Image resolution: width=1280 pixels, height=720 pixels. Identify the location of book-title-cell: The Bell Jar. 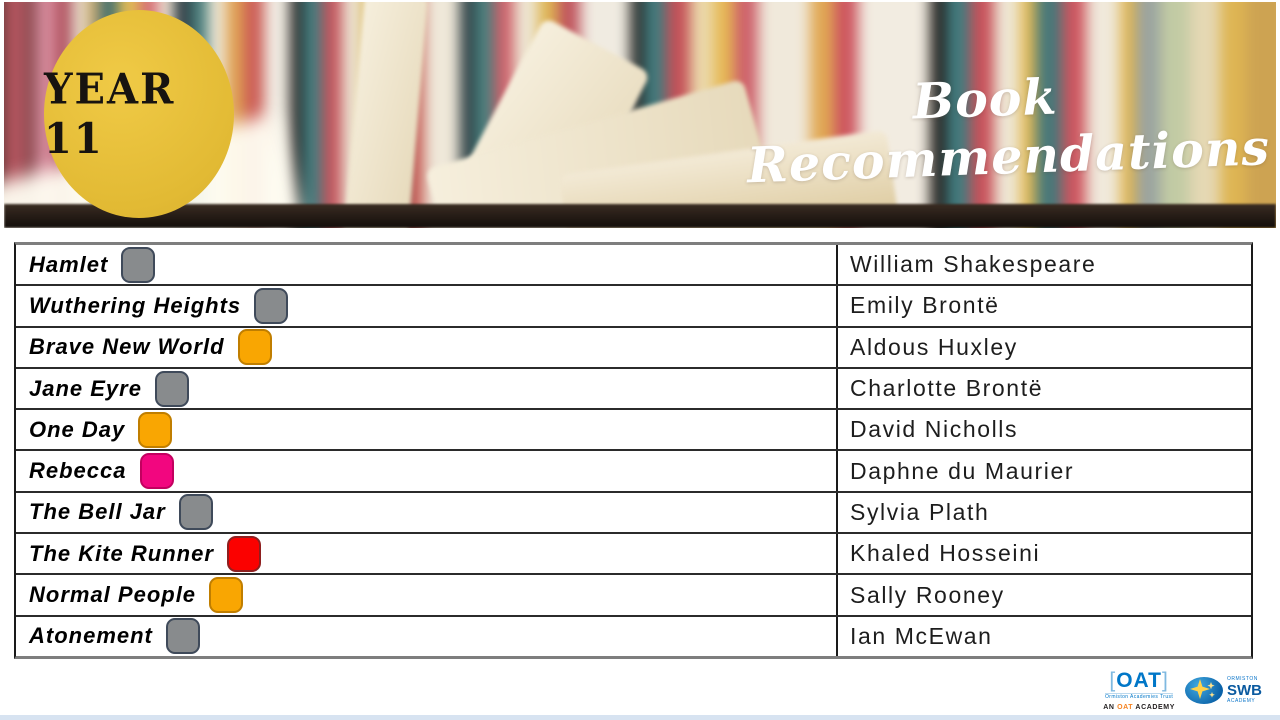
(426, 512).